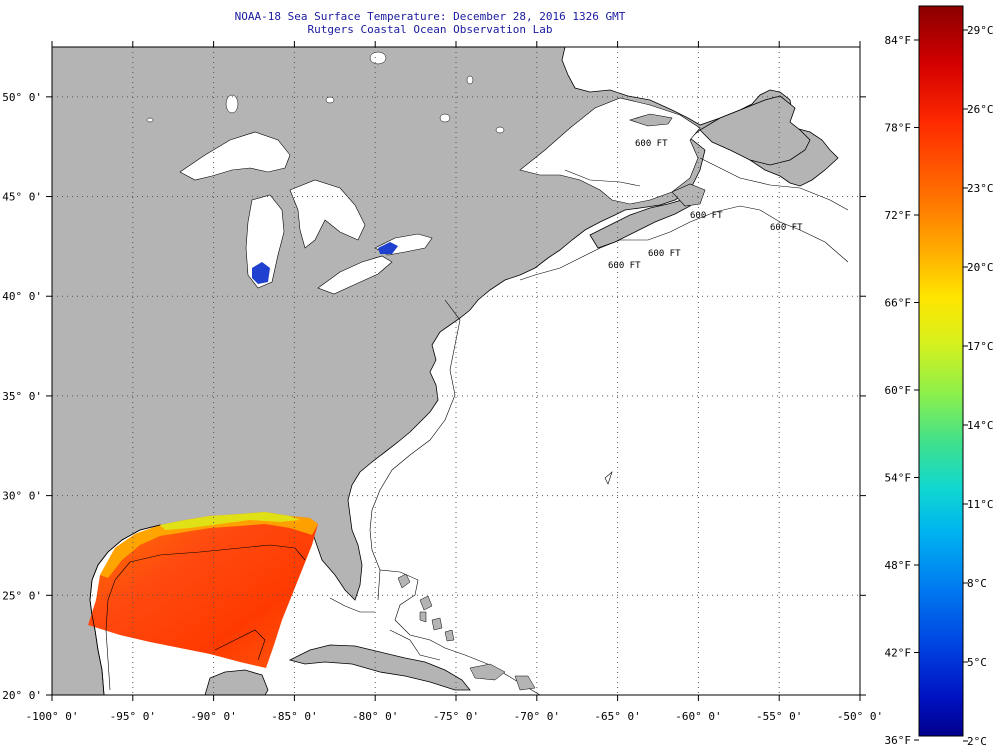 This screenshot has width=1000, height=754. What do you see at coordinates (898, 303) in the screenshot?
I see `colorbar-f-label: 66°F` at bounding box center [898, 303].